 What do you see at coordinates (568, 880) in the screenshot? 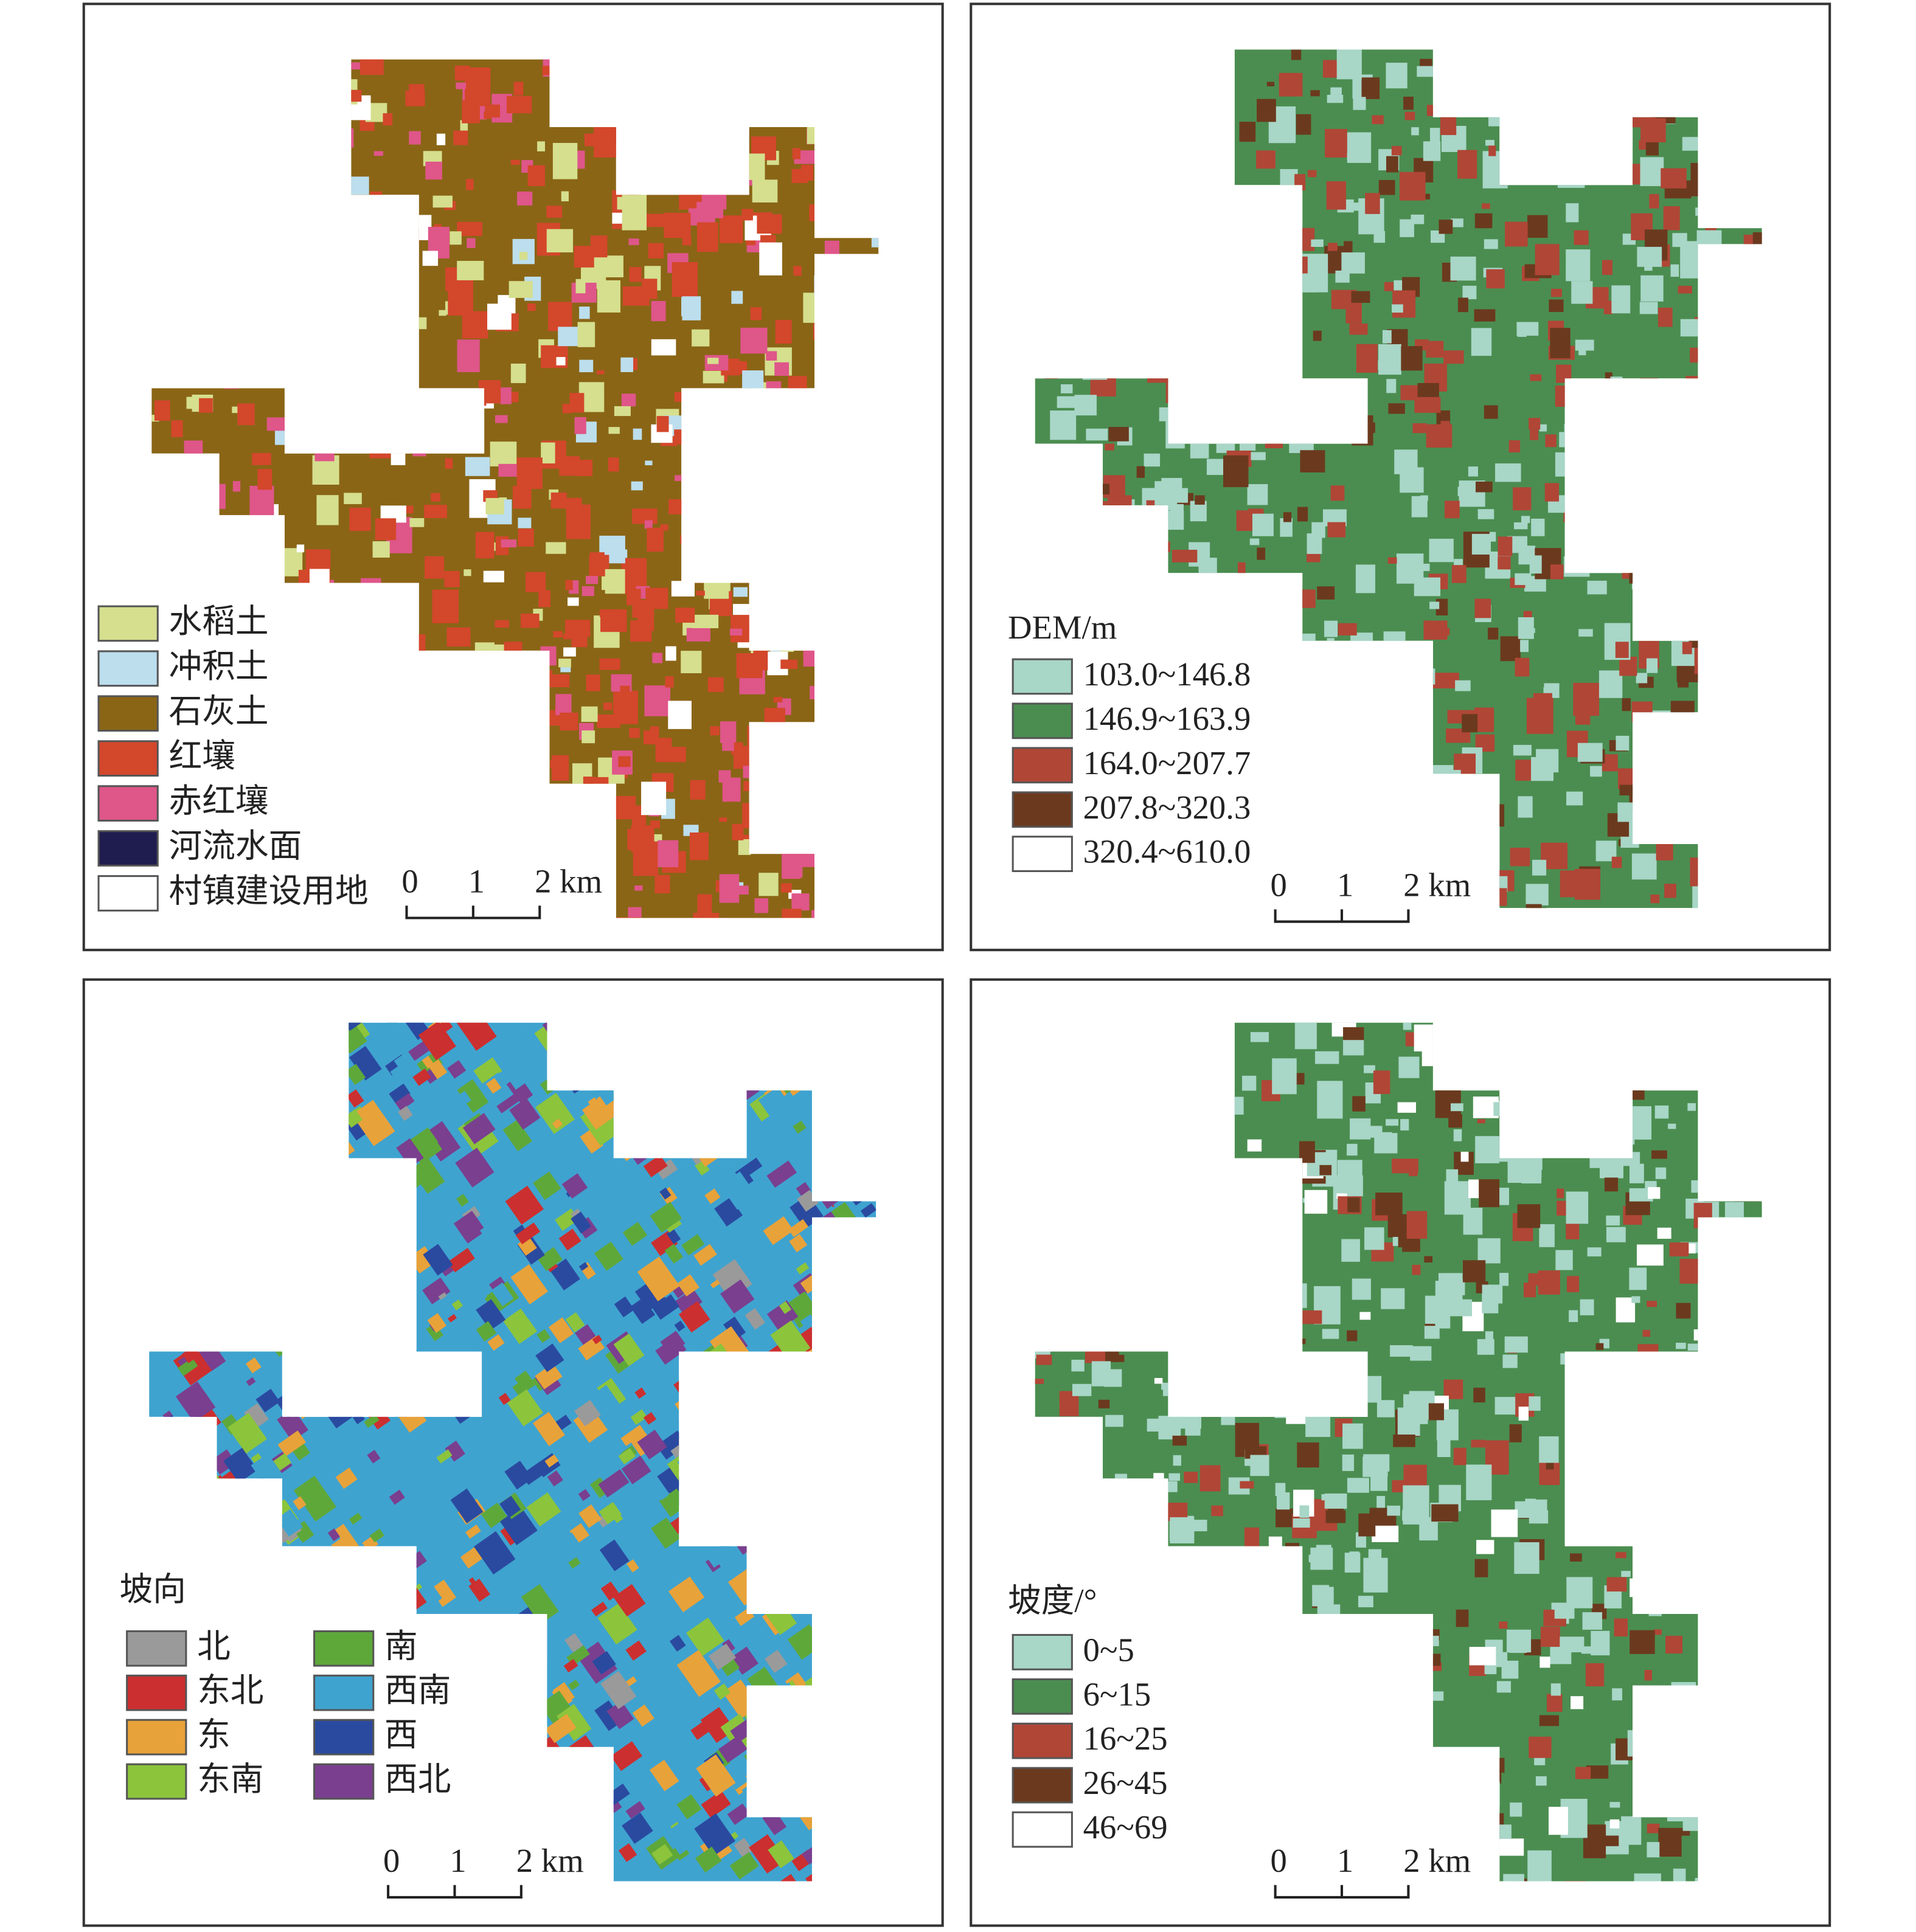
I see `scale-label: 2 km` at bounding box center [568, 880].